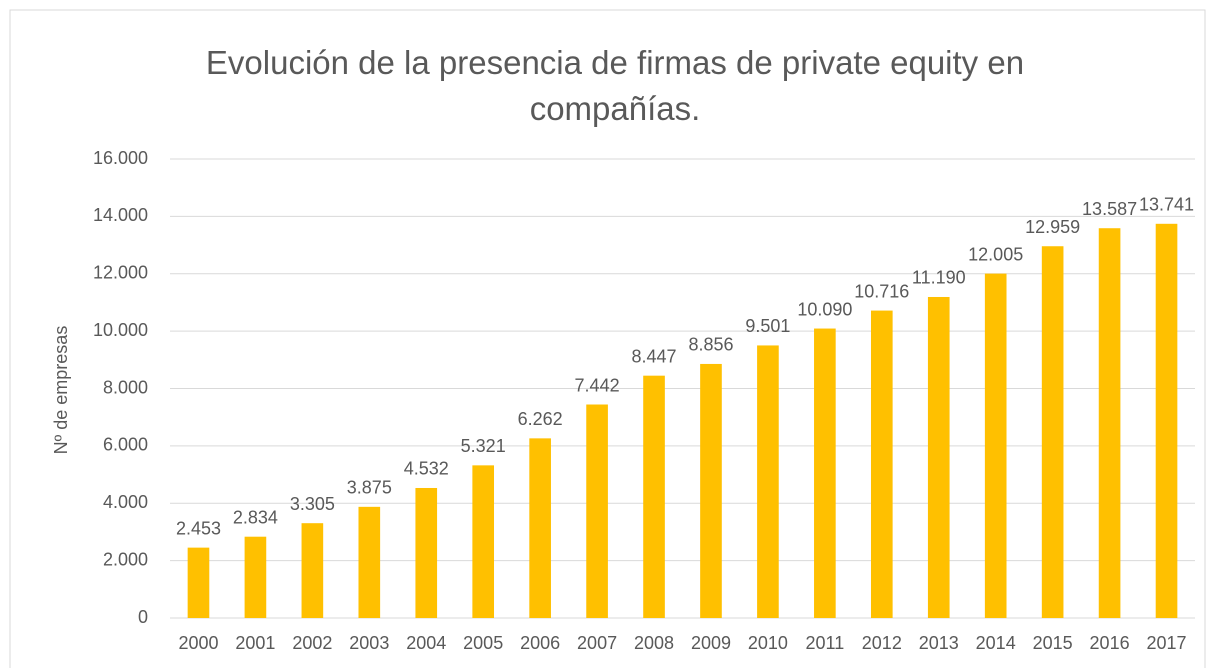 The height and width of the screenshot is (668, 1210). Describe the element at coordinates (1167, 643) in the screenshot. I see `x-tick-label: 2017` at that location.